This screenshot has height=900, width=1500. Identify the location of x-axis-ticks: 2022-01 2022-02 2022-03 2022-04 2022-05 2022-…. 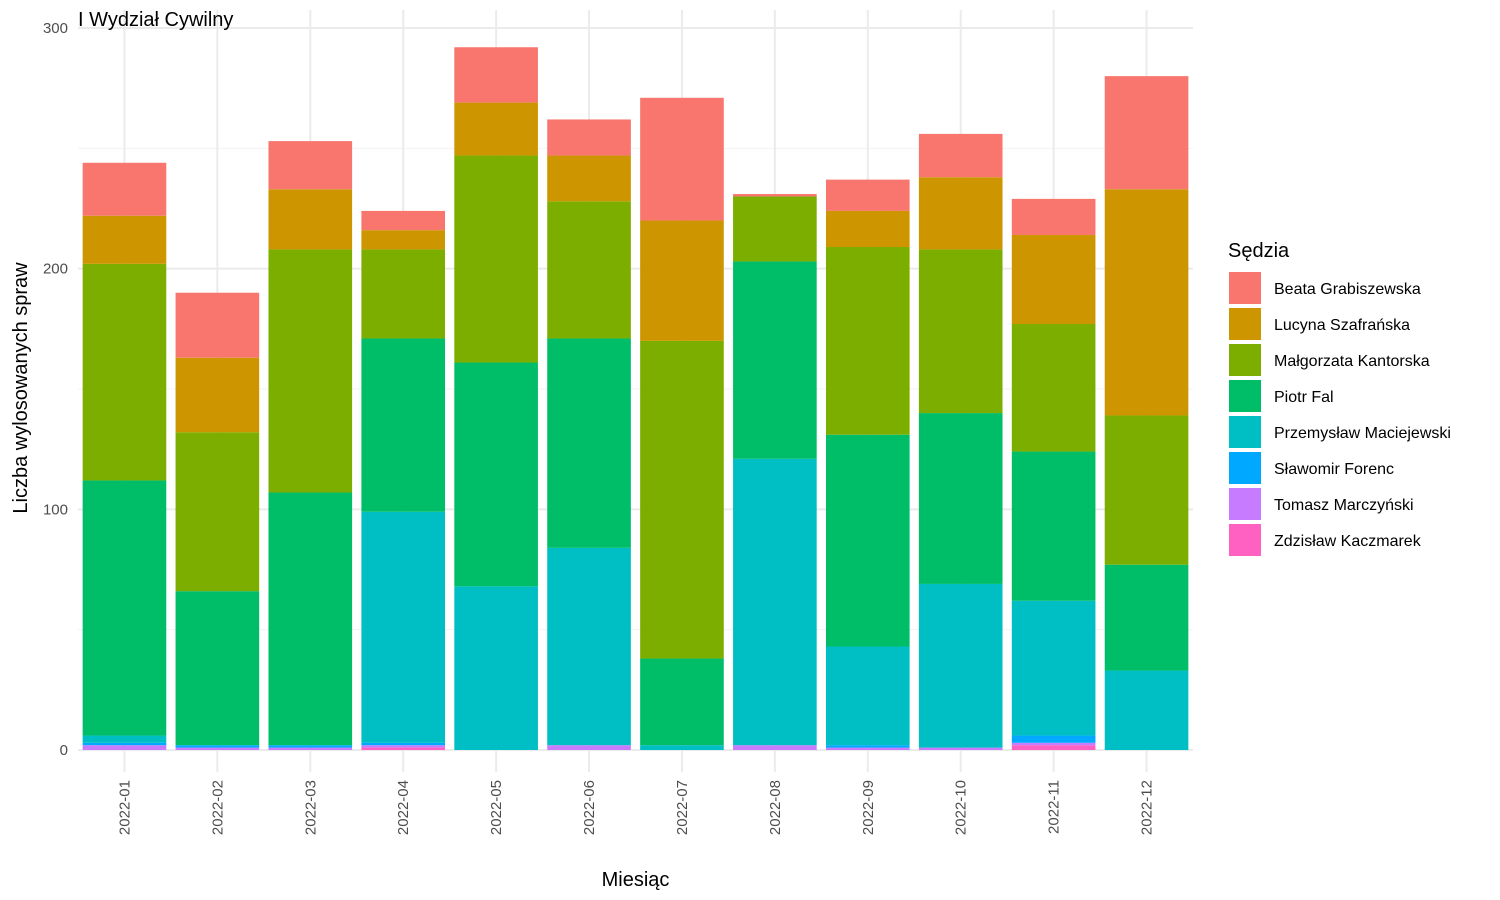
(635, 807).